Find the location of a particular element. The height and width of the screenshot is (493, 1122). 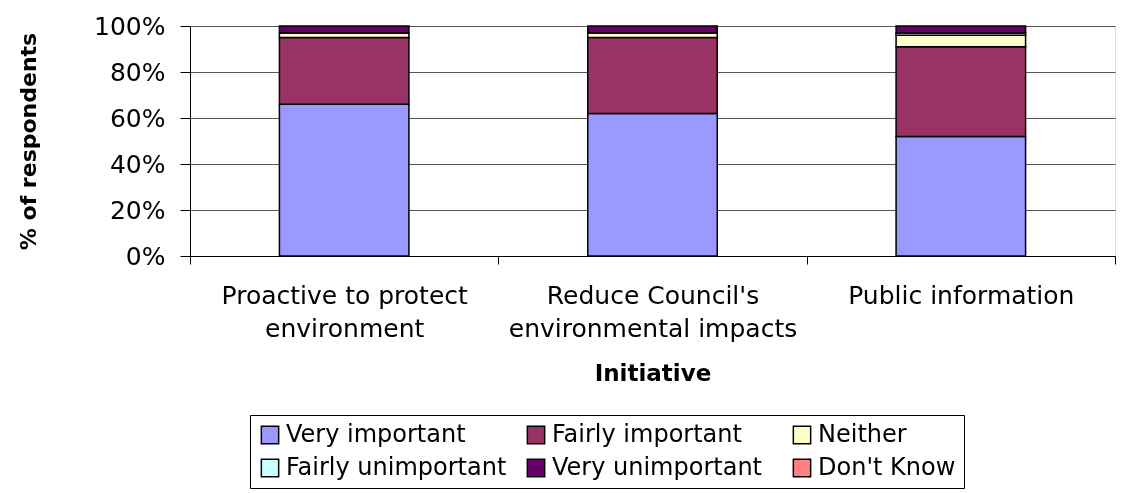

y-tick-label: 80% is located at coordinates (137, 72).